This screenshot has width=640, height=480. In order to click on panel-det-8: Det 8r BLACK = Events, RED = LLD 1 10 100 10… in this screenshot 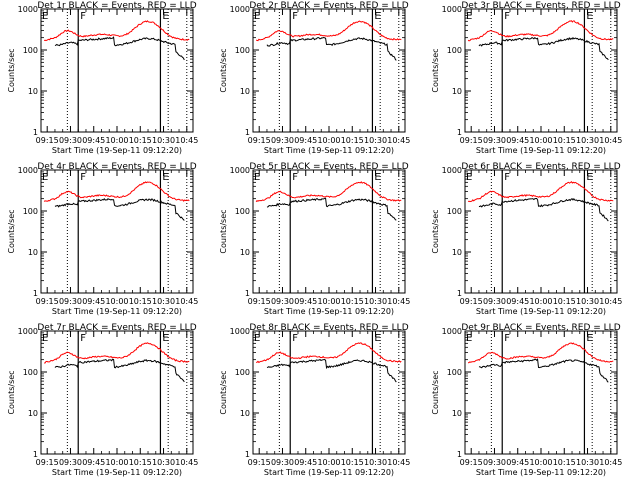, I will do `click(314, 400)`.